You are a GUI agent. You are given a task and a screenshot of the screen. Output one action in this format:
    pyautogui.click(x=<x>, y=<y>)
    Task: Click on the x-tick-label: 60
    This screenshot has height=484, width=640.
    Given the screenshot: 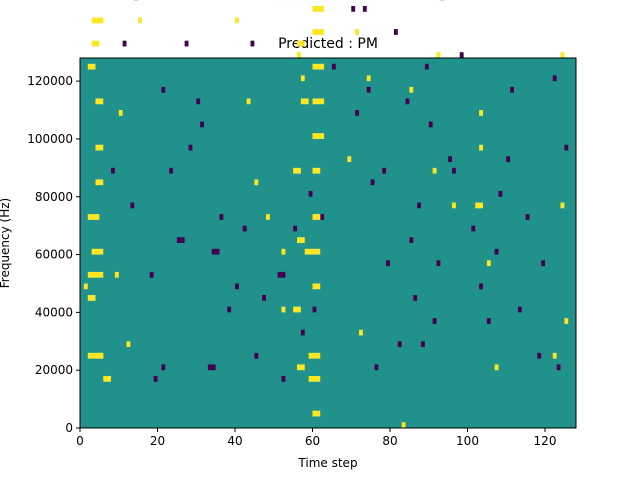 What is the action you would take?
    pyautogui.click(x=312, y=441)
    